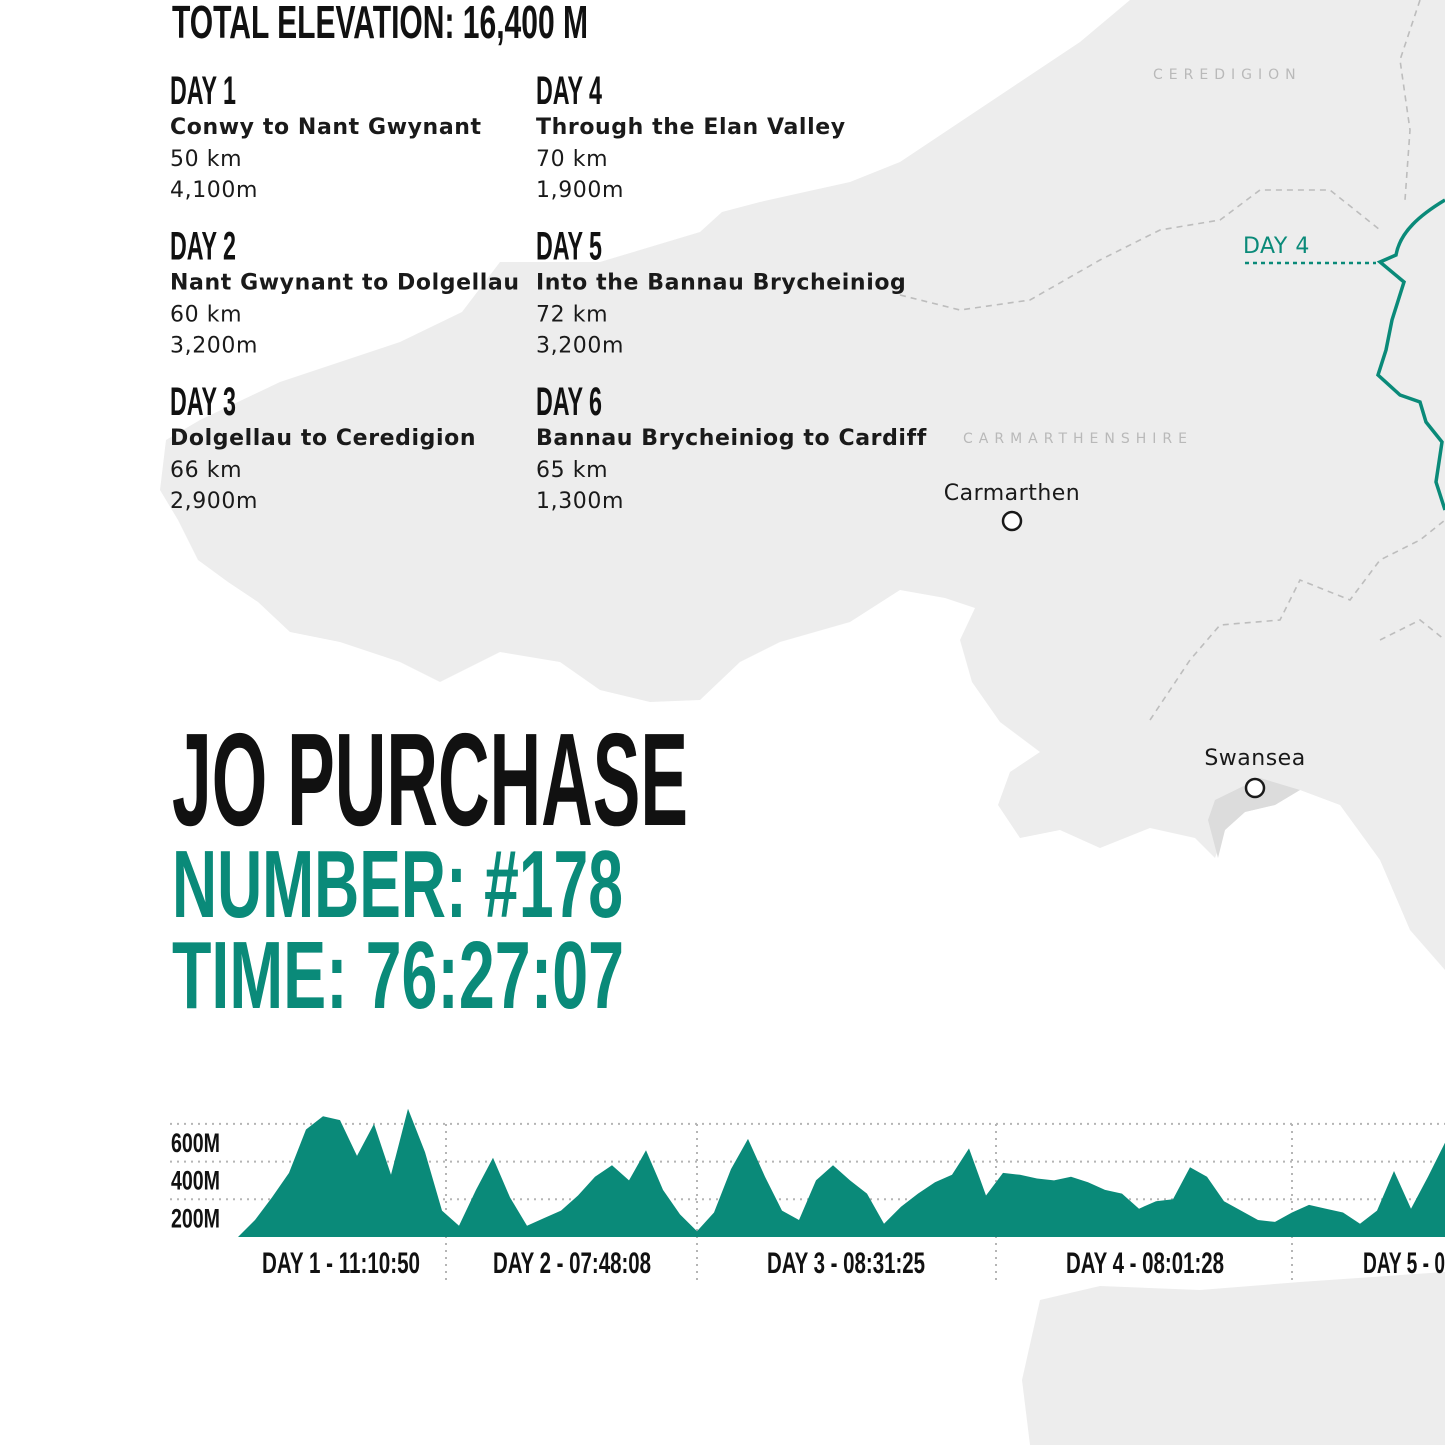  What do you see at coordinates (397, 884) in the screenshot?
I see `rider-number: NUMBER: #178` at bounding box center [397, 884].